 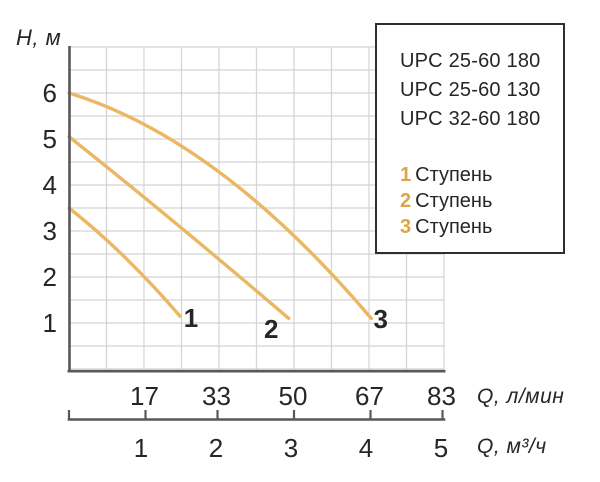 I want to click on legend-stage-item: 3 Ступень, so click(x=481, y=227).